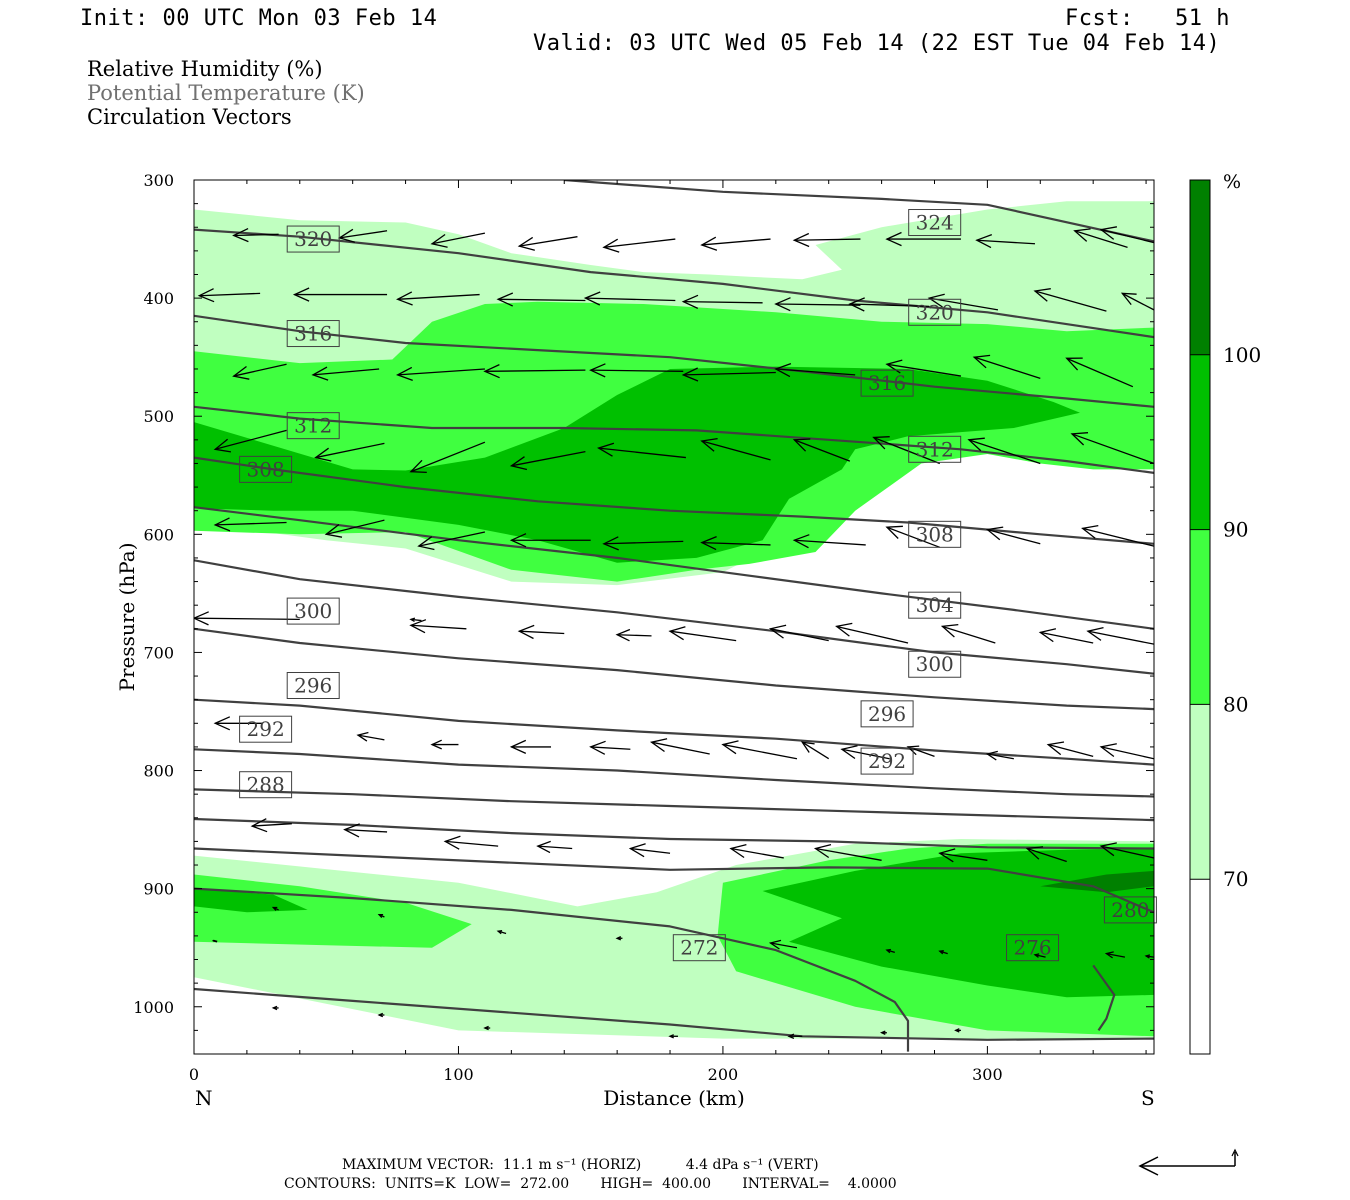  I want to click on theta-label: 320, so click(313, 239).